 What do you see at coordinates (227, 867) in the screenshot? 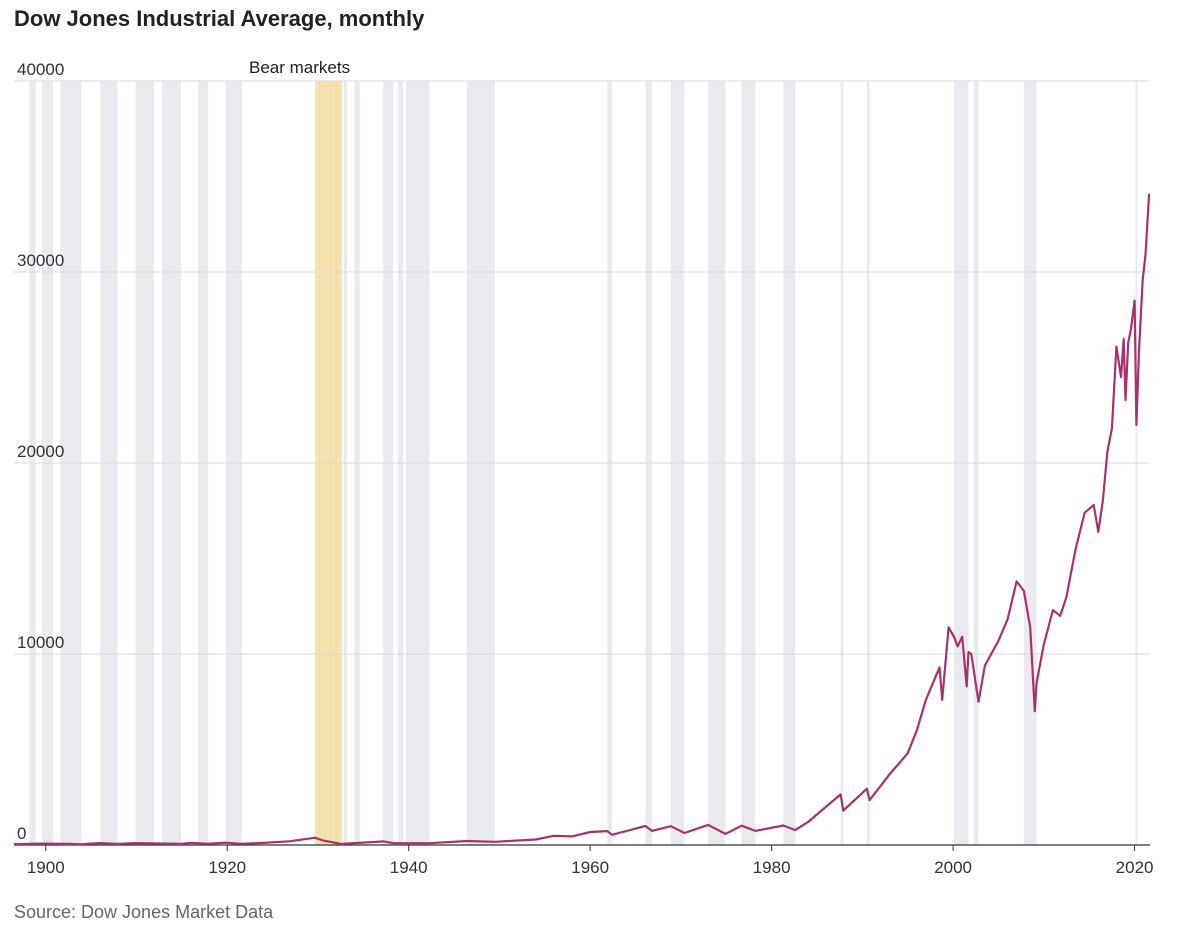
I see `x-tick-label: 1920` at bounding box center [227, 867].